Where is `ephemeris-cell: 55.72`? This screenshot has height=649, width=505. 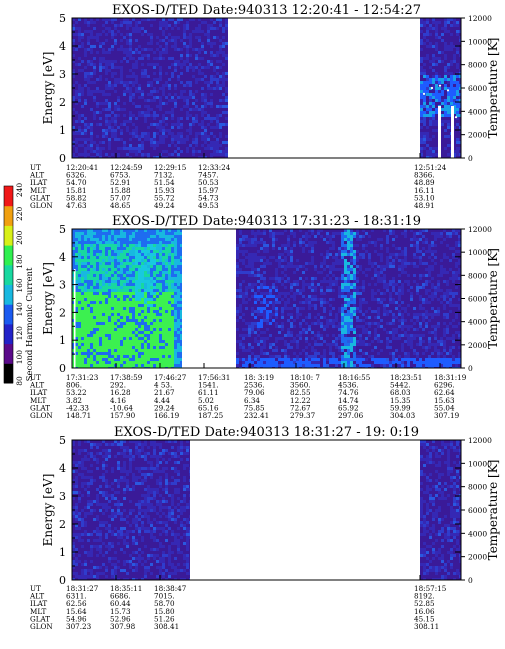 ephemeris-cell: 55.72 is located at coordinates (164, 197).